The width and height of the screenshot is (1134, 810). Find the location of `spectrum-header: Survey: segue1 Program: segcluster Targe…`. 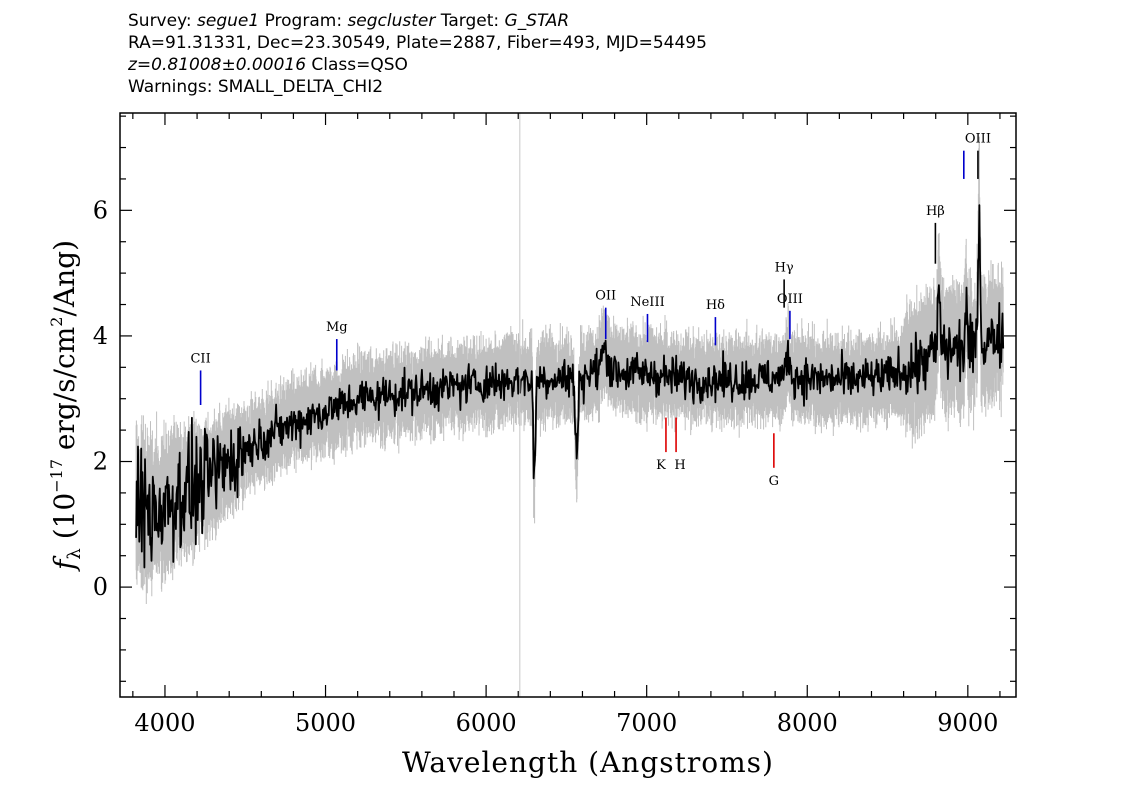

spectrum-header: Survey: segue1 Program: segcluster Targe… is located at coordinates (417, 54).